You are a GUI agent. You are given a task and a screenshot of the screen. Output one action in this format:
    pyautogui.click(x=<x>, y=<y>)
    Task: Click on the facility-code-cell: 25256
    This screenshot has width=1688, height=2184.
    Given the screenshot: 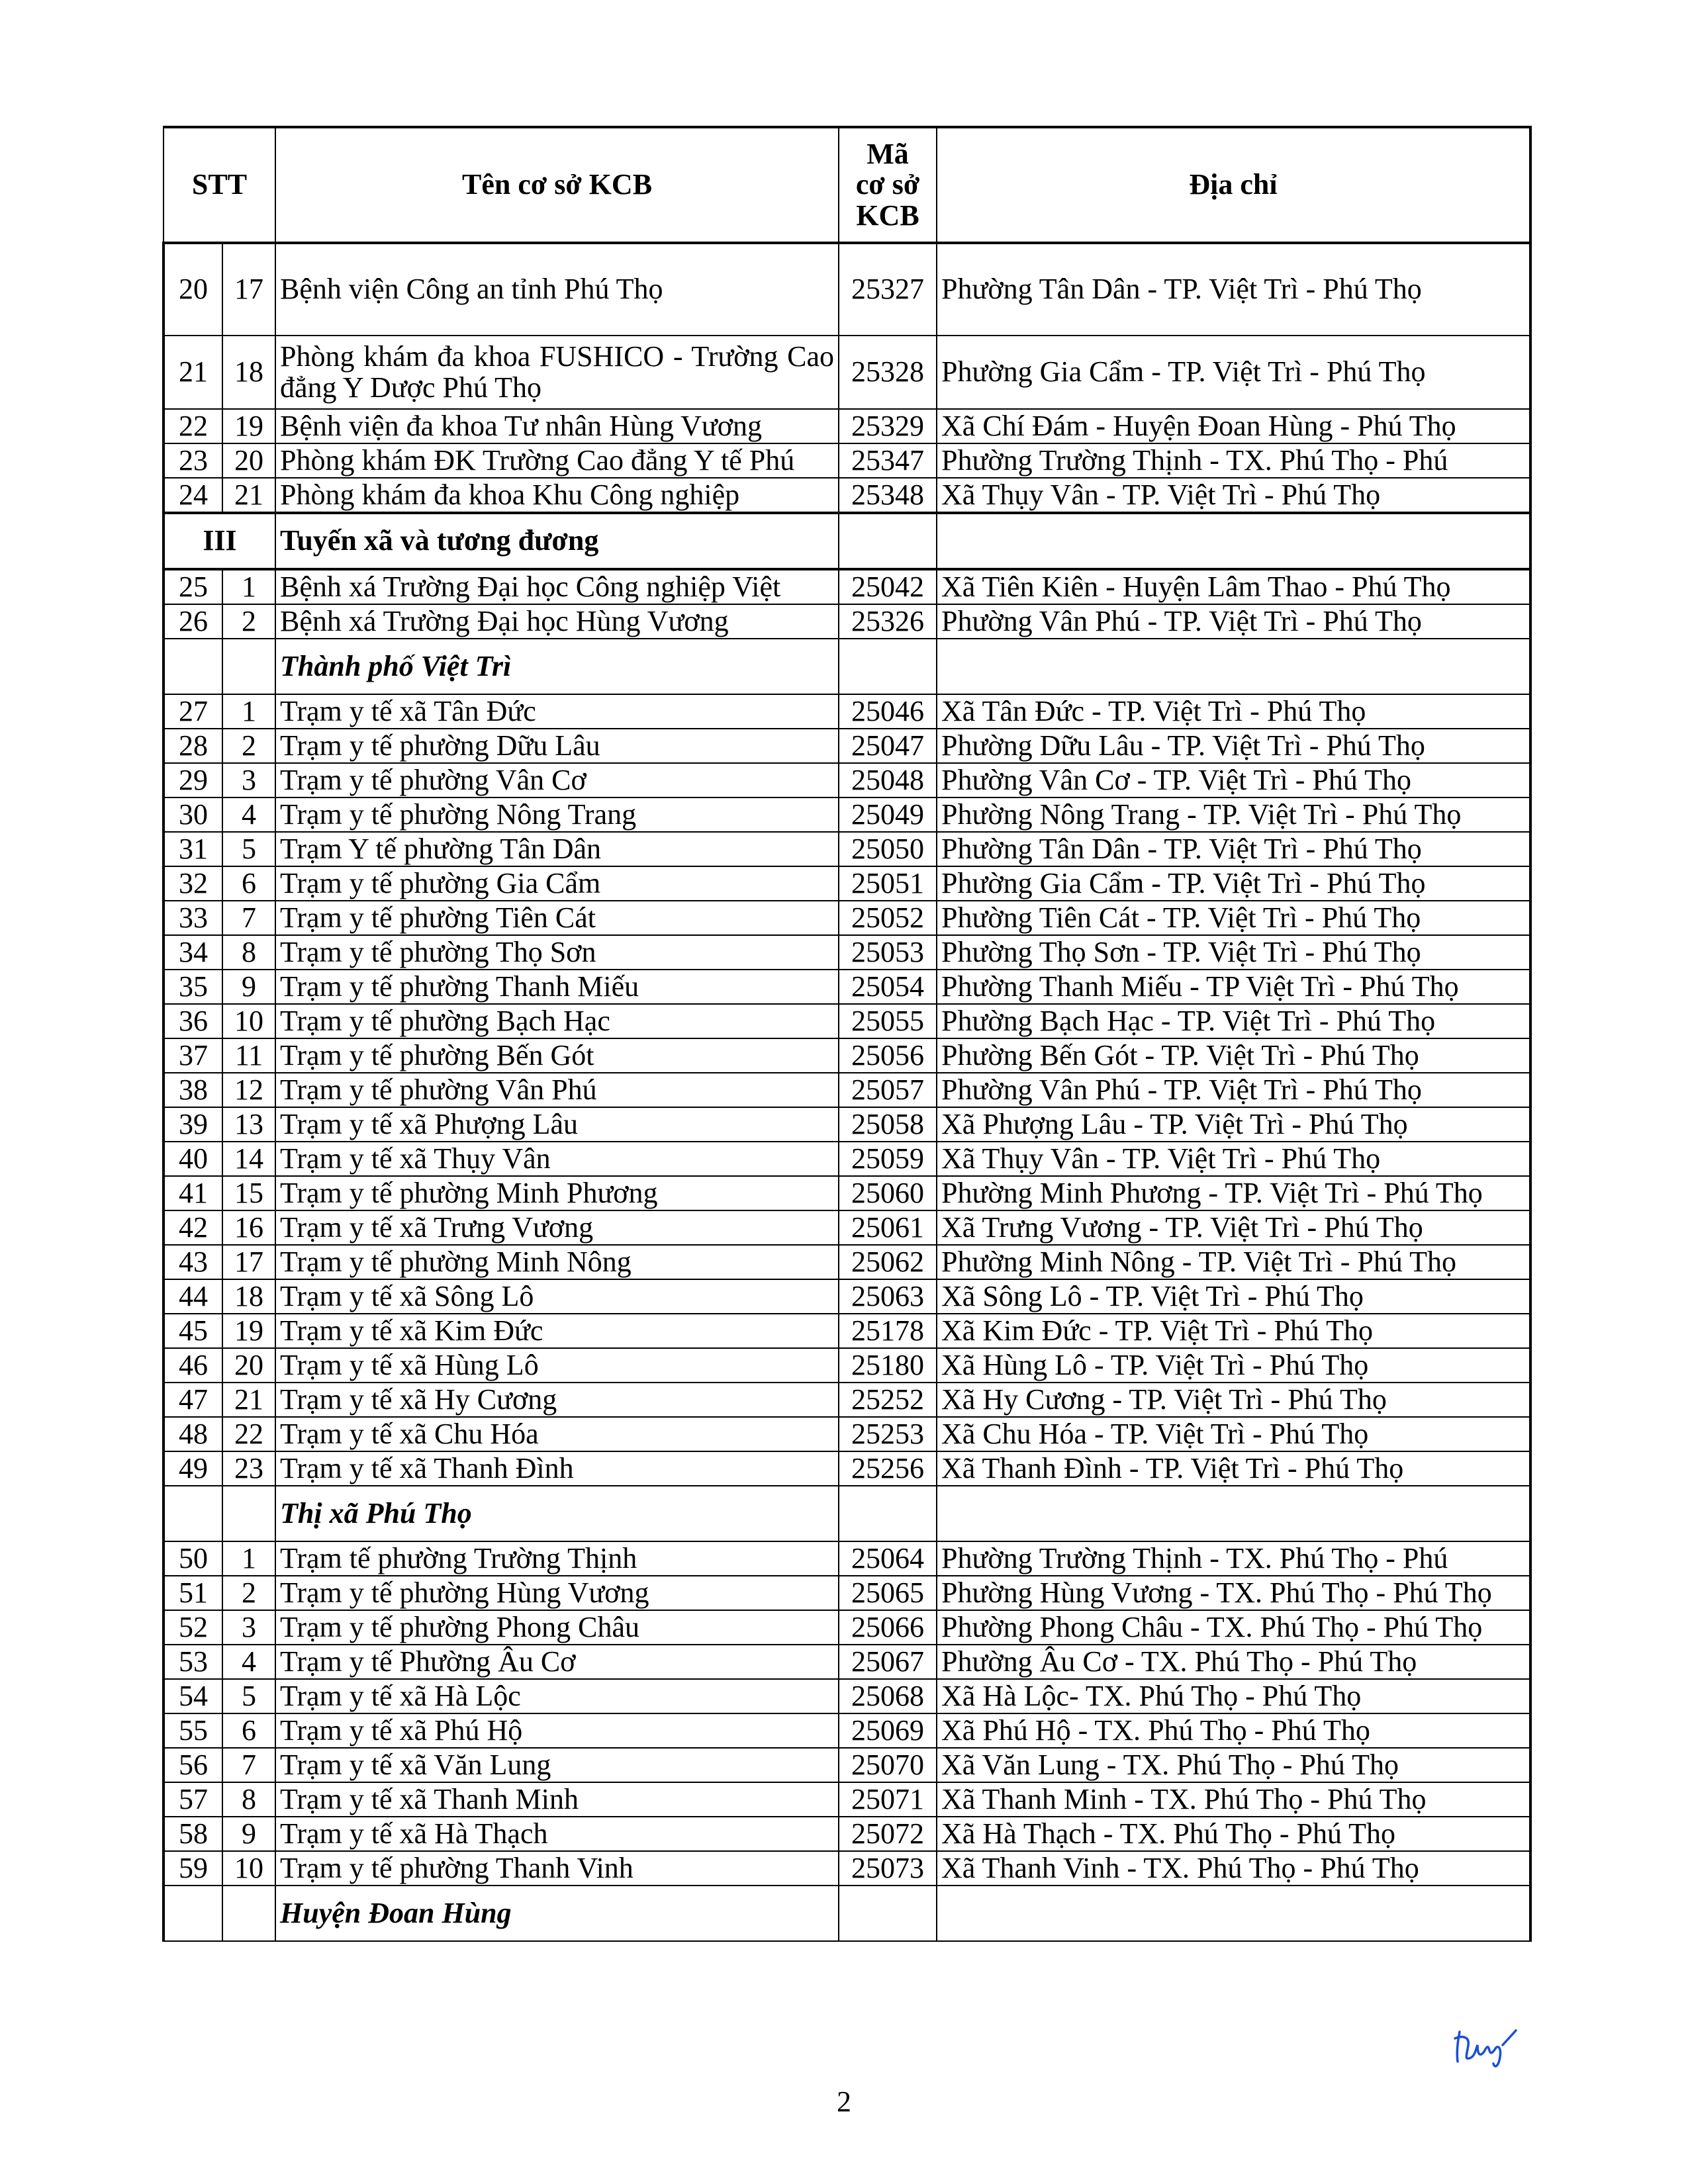 What is the action you would take?
    pyautogui.click(x=888, y=1468)
    